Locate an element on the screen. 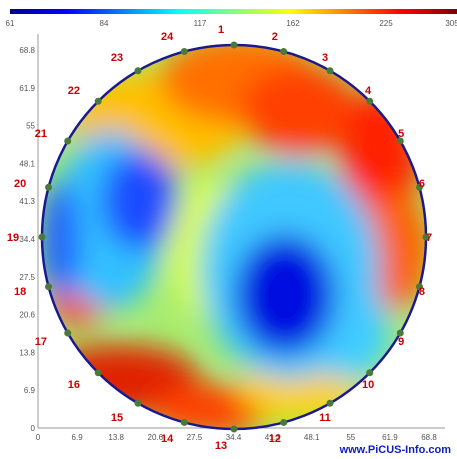 This screenshot has width=457, height=459. y-axis-ticks: 68.8 61.9 55 48.1 41.3 34.4 27.5 20.6 13.8 6.9 0 is located at coordinates (27, 239).